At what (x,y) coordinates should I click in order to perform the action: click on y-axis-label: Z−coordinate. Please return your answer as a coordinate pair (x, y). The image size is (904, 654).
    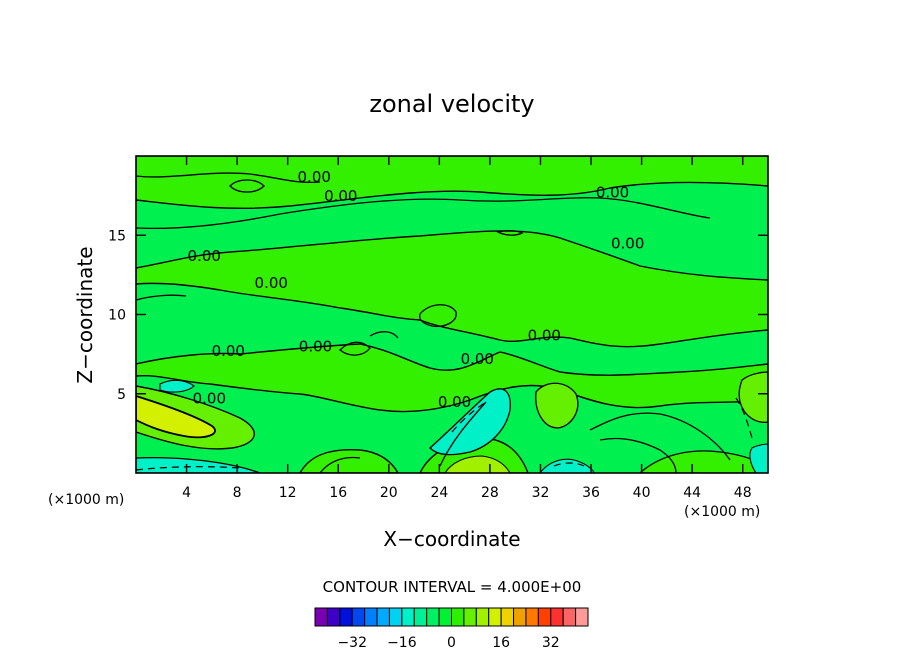
    Looking at the image, I should click on (85, 314).